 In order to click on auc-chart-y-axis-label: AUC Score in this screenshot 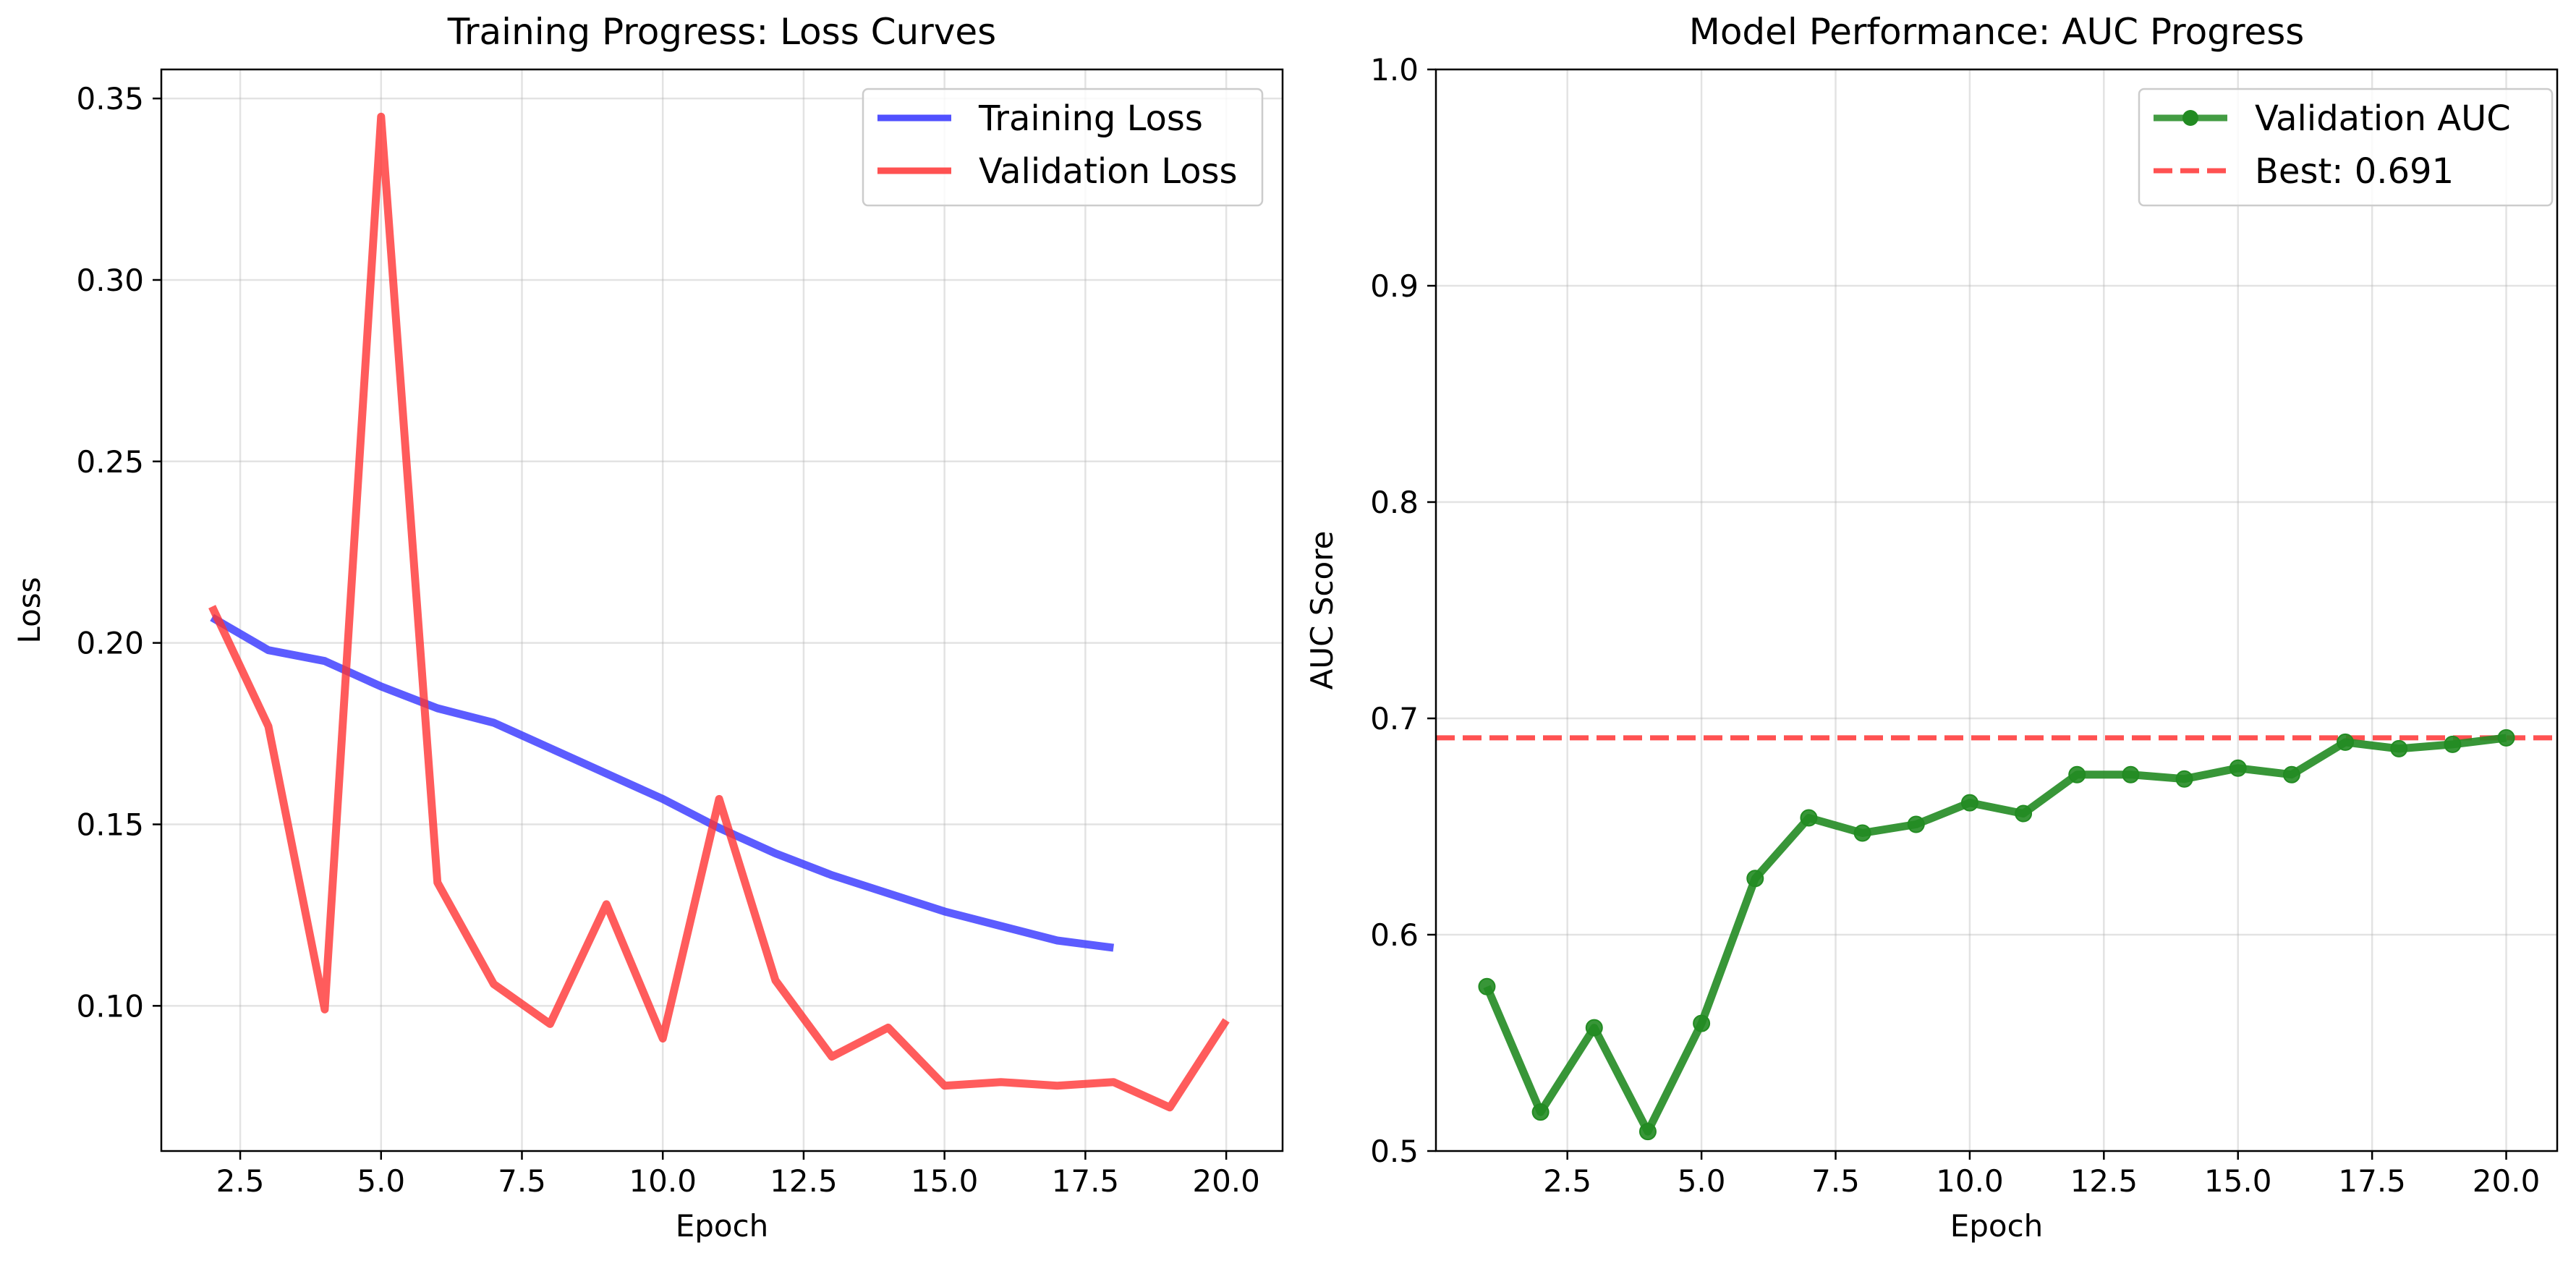, I will do `click(1322, 610)`.